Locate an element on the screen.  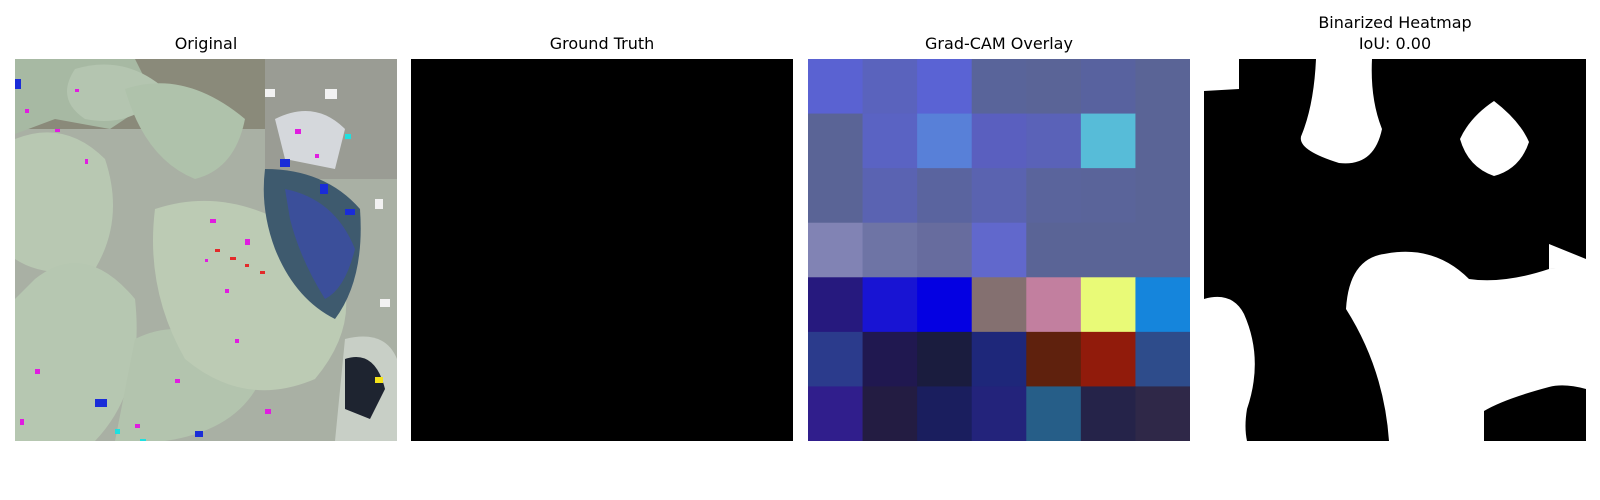
panel-title-original: Original is located at coordinates (206, 43).